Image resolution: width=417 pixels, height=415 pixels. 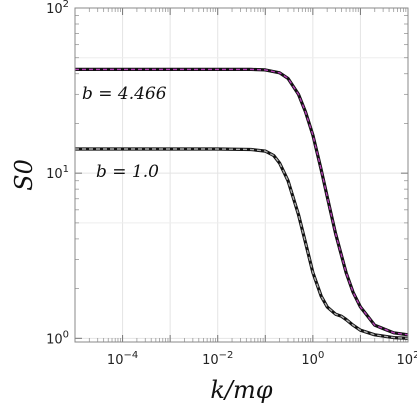 I want to click on x-tick-label: 10⁻², so click(x=217, y=359).